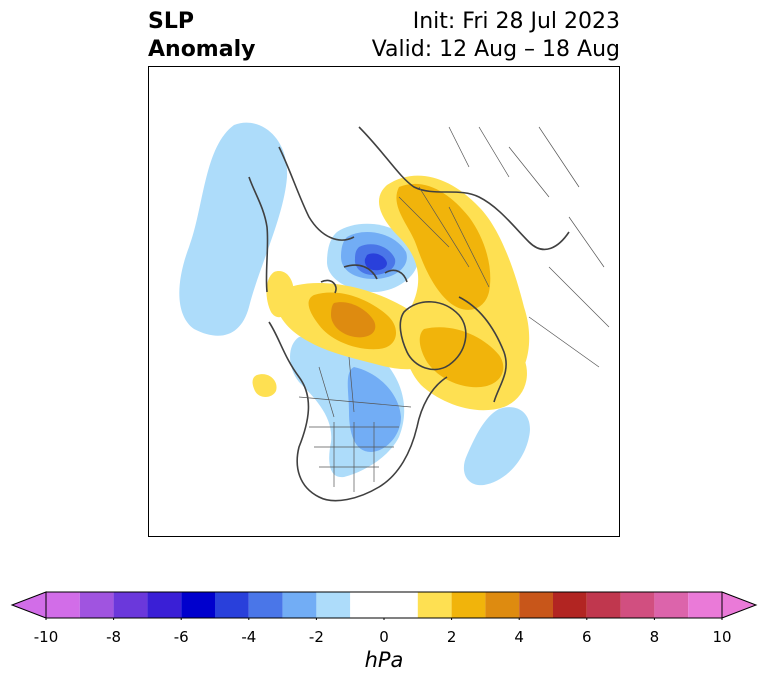 The image size is (768, 686). I want to click on colorbar-extend-low, so click(28, 605).